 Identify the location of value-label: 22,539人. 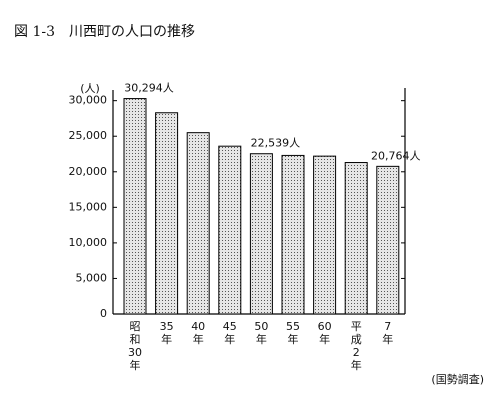
(276, 143).